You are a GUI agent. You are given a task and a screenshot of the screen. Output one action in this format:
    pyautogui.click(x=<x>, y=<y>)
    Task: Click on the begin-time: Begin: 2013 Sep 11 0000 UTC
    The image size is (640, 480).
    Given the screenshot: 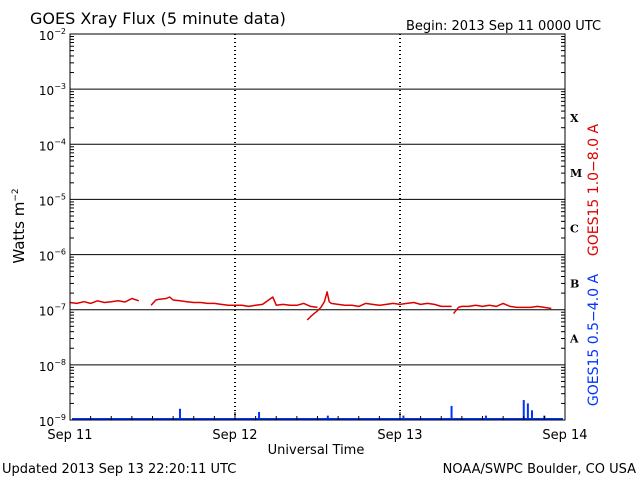 What is the action you would take?
    pyautogui.click(x=503, y=26)
    